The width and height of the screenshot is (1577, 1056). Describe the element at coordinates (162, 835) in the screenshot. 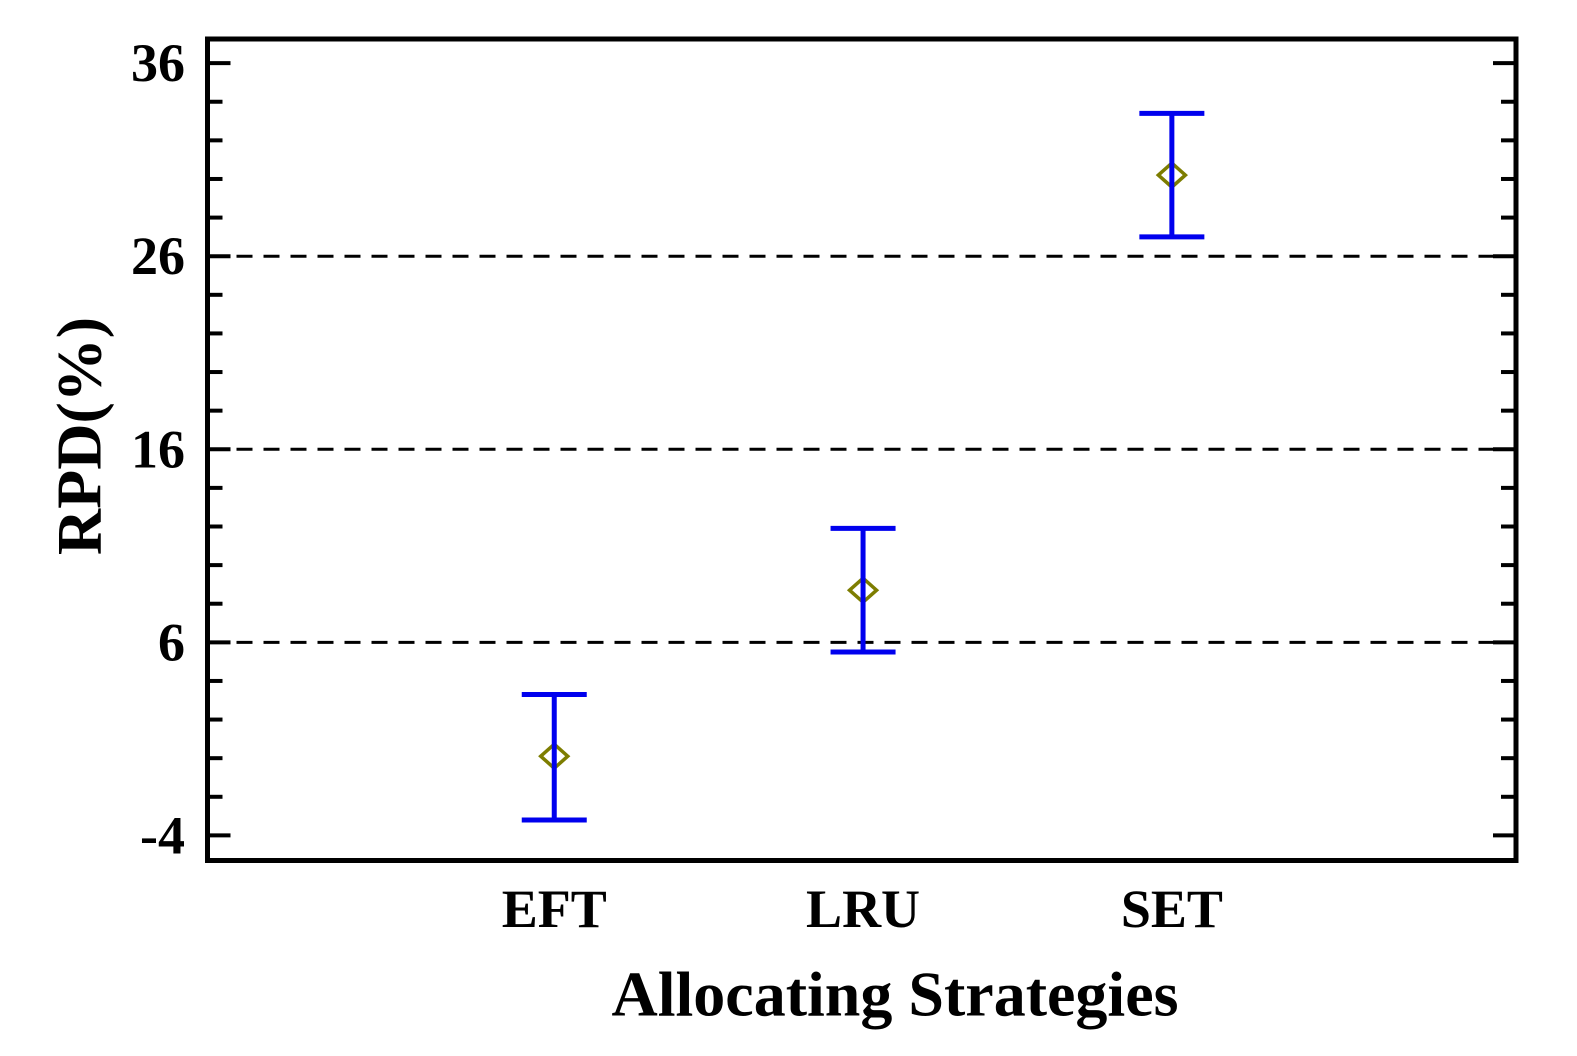

I see `y-tick-label: -4` at that location.